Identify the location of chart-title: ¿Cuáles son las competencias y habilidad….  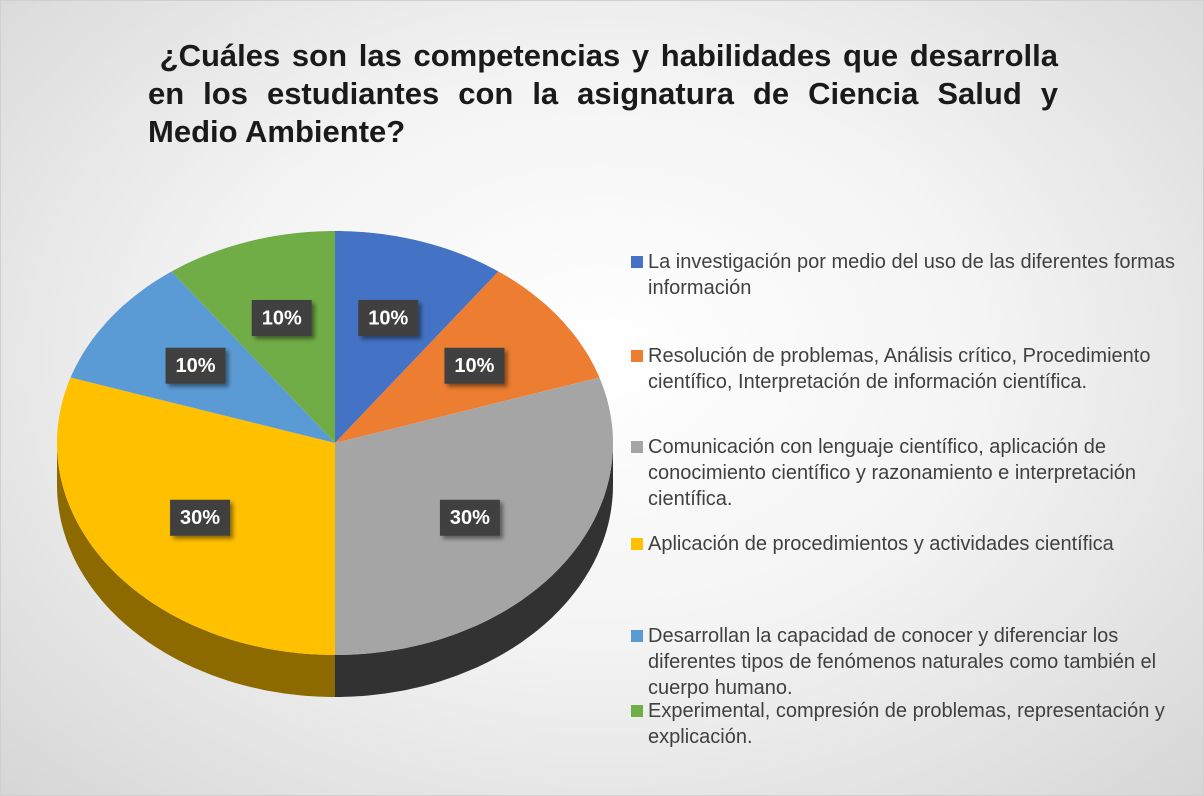
(607, 93).